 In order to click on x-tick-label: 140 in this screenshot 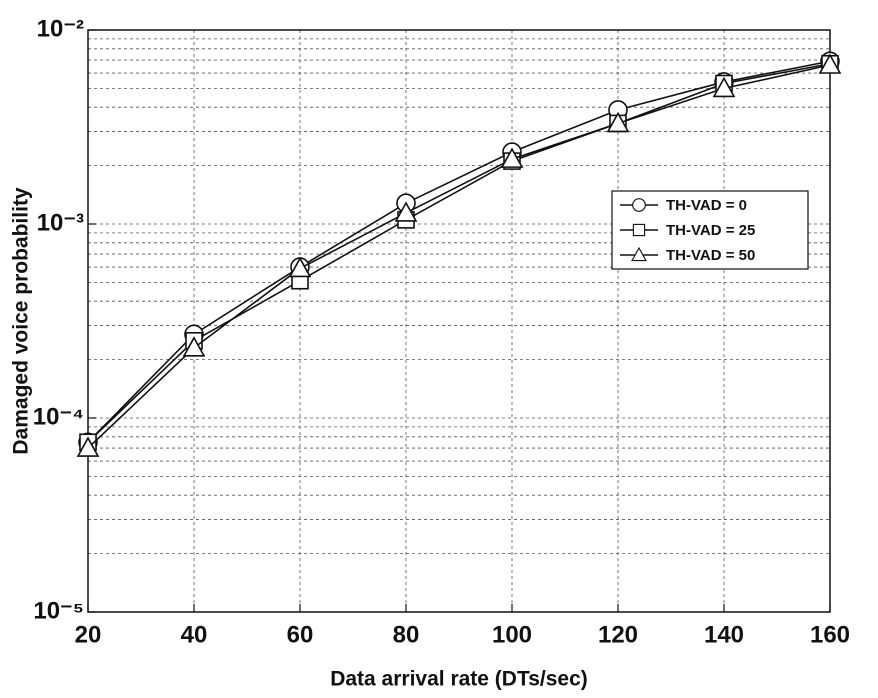, I will do `click(724, 634)`.